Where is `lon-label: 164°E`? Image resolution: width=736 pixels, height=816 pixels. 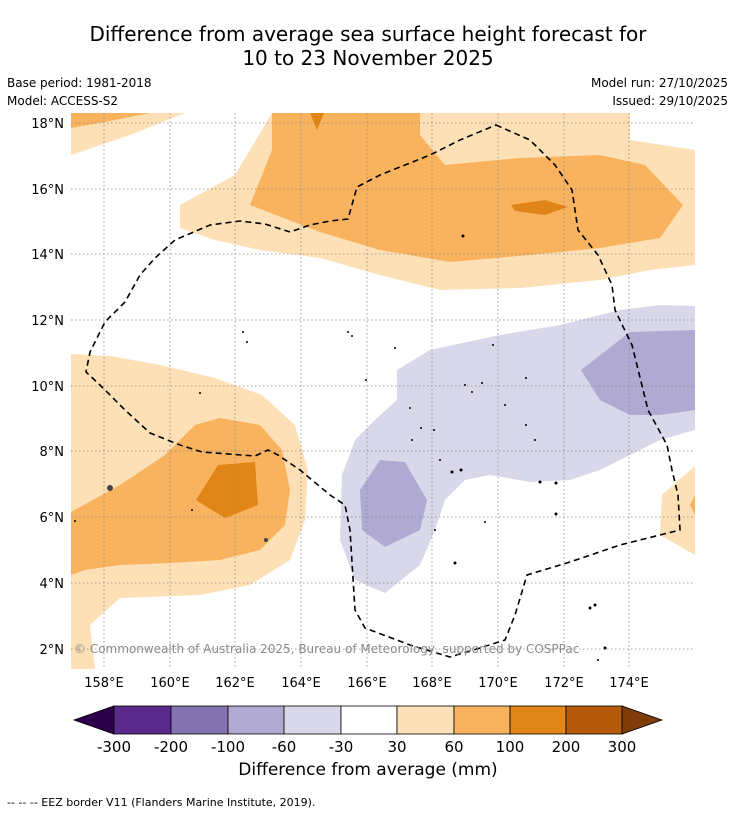
lon-label: 164°E is located at coordinates (301, 683).